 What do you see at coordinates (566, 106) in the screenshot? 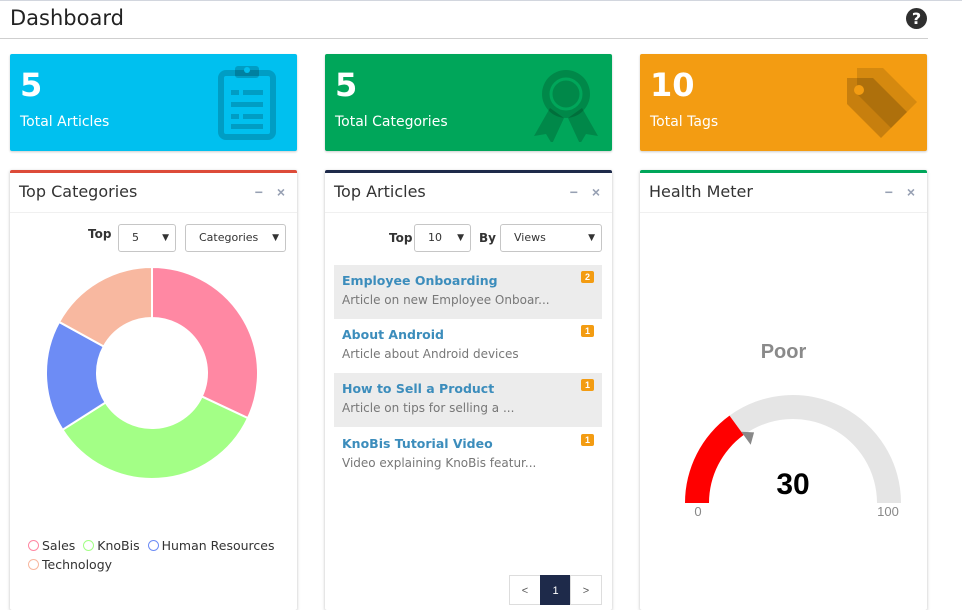
I see `award-ribbon-icon` at bounding box center [566, 106].